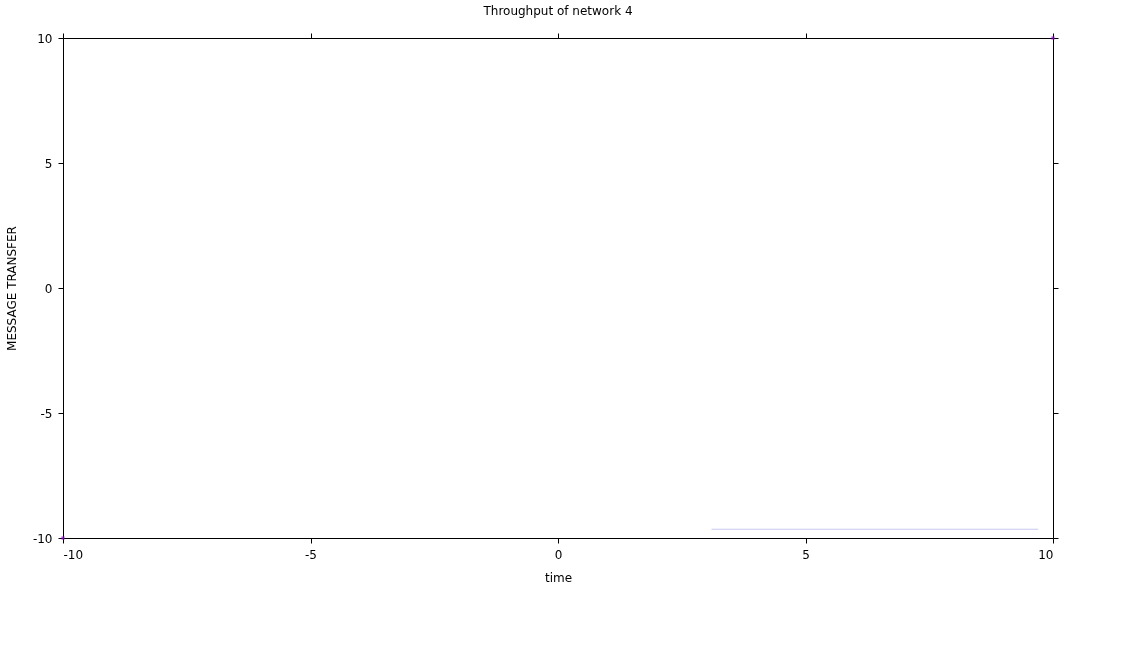  What do you see at coordinates (45, 38) in the screenshot?
I see `y-tick-label: 10` at bounding box center [45, 38].